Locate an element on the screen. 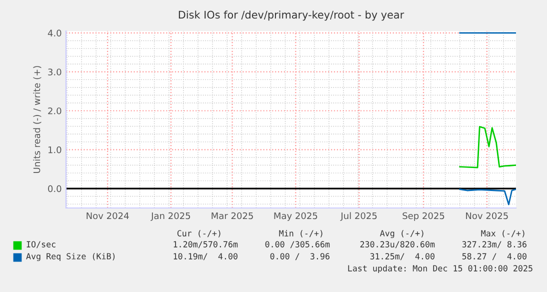 Image resolution: width=547 pixels, height=292 pixels. x-tick-label: Jul 2025 is located at coordinates (358, 216).